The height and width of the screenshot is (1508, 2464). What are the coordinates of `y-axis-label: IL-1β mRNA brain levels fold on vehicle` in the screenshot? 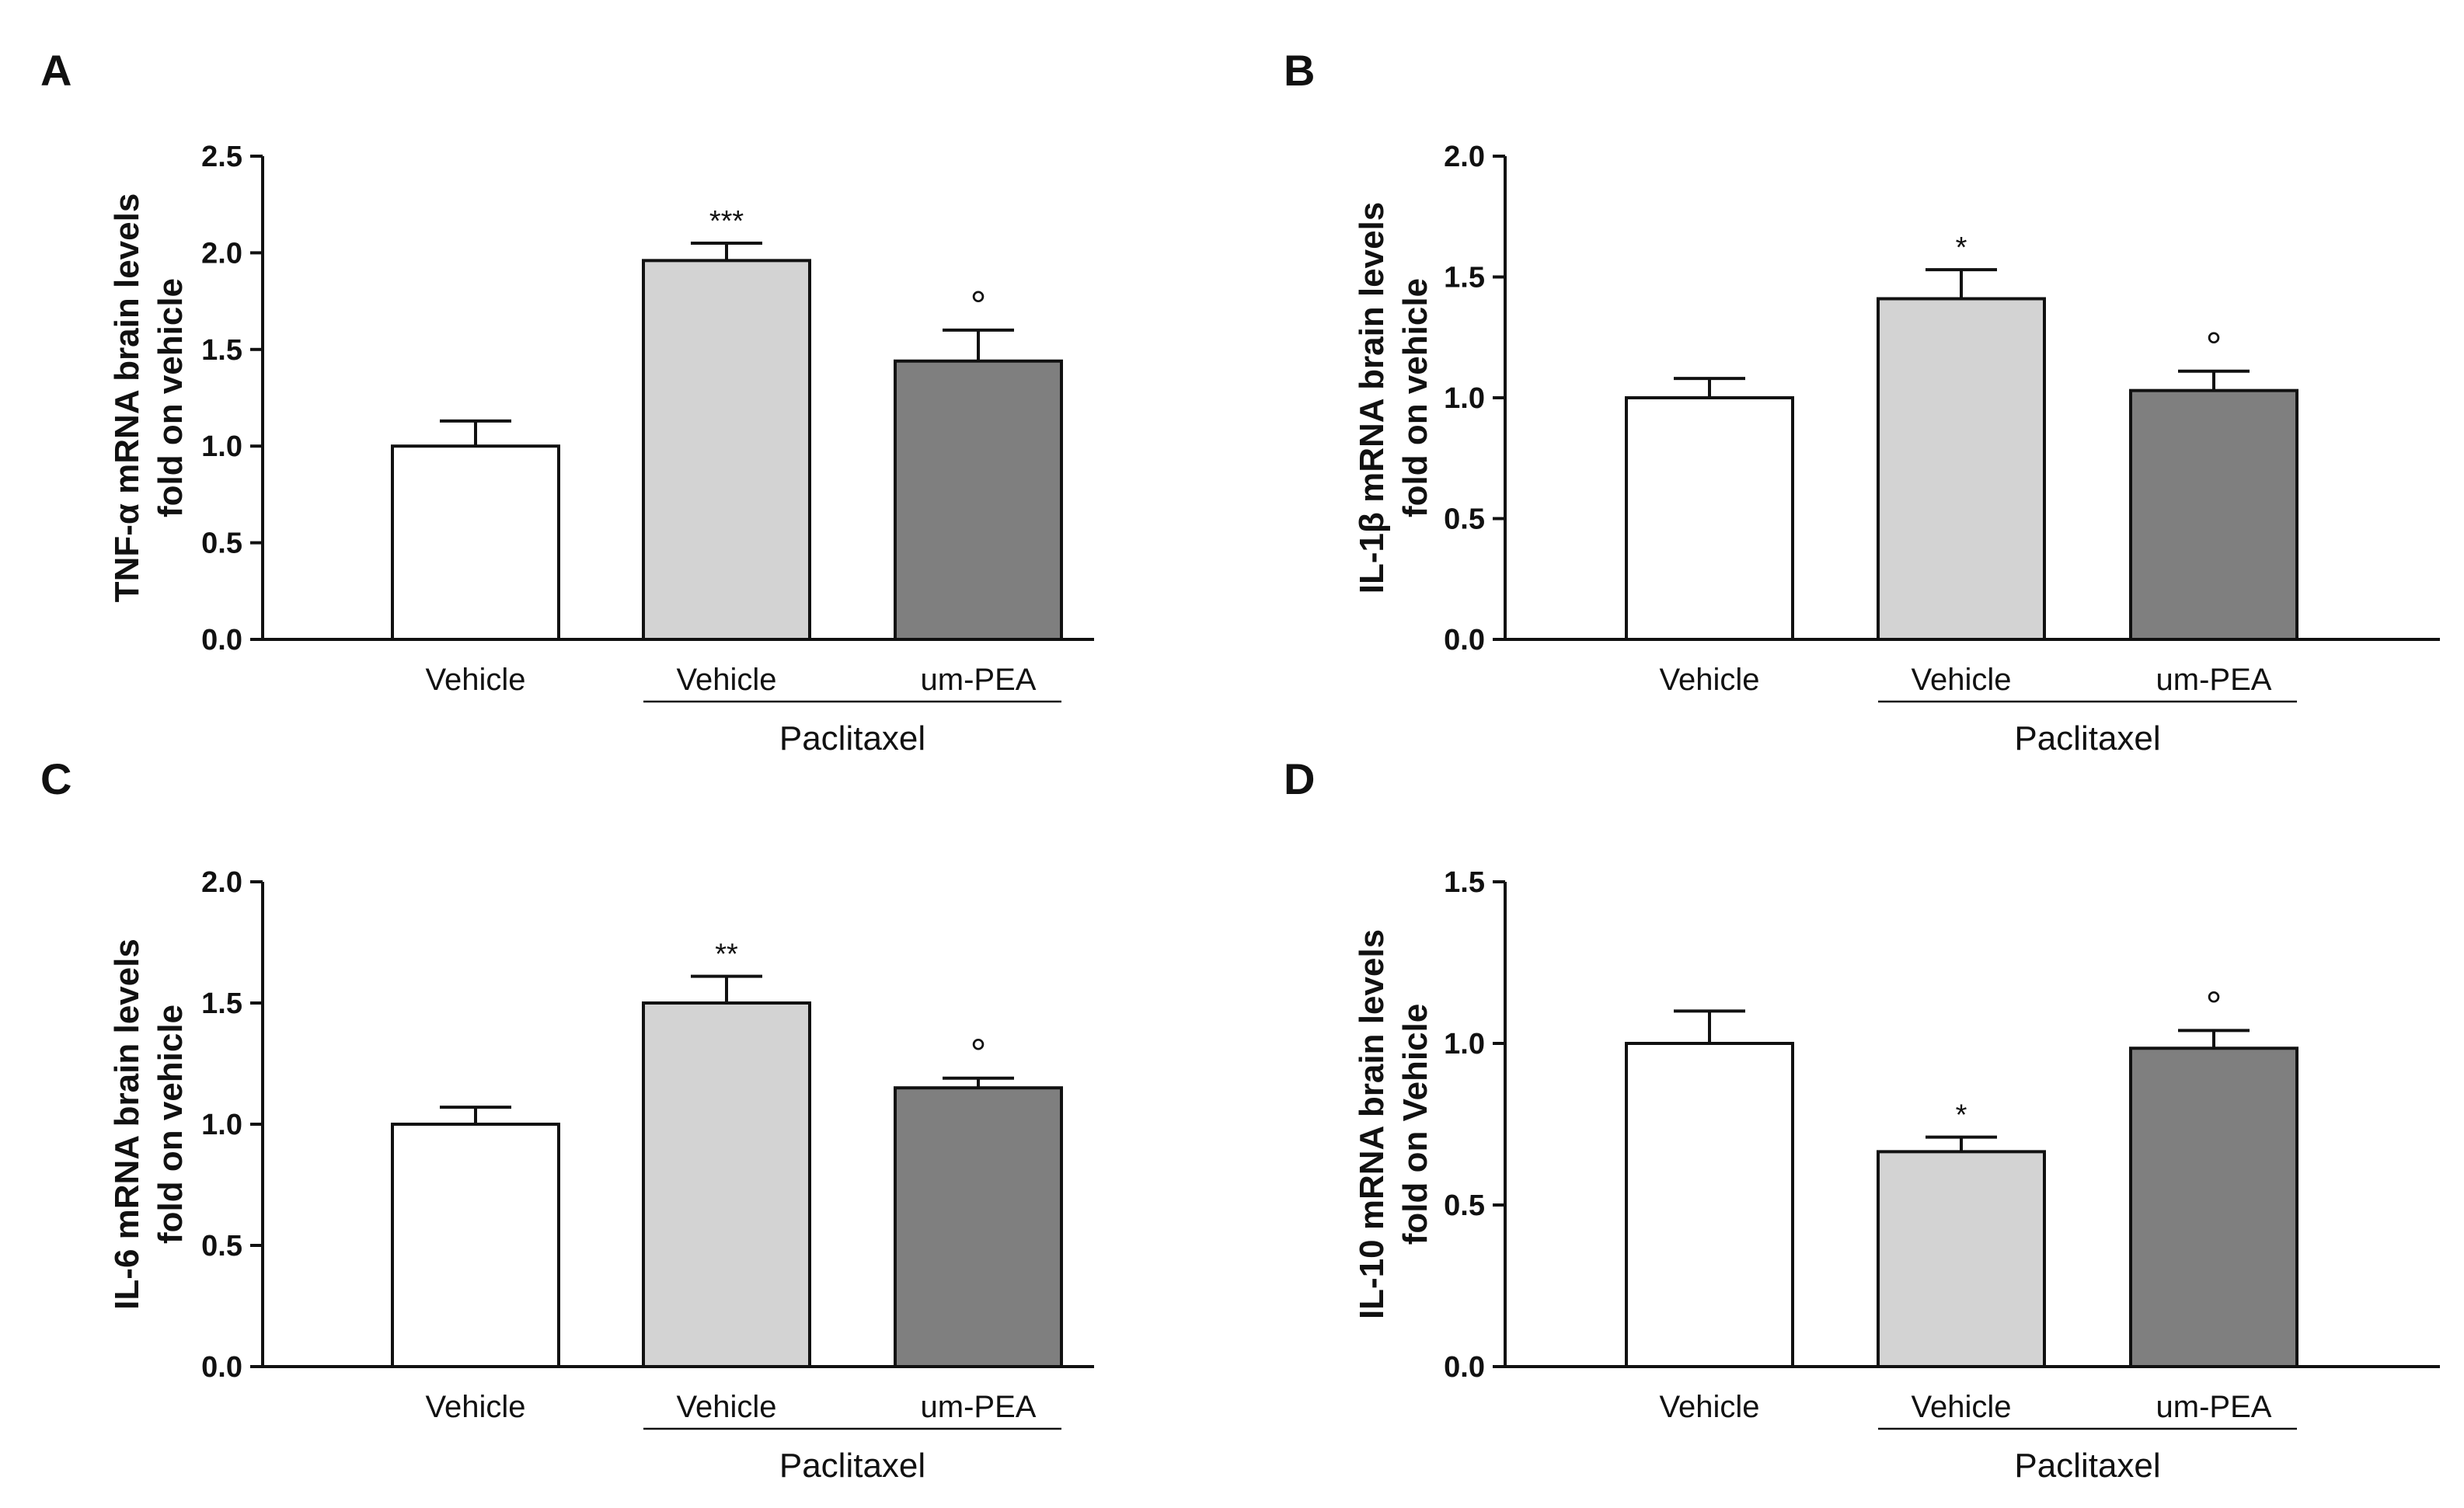 It's located at (1393, 398).